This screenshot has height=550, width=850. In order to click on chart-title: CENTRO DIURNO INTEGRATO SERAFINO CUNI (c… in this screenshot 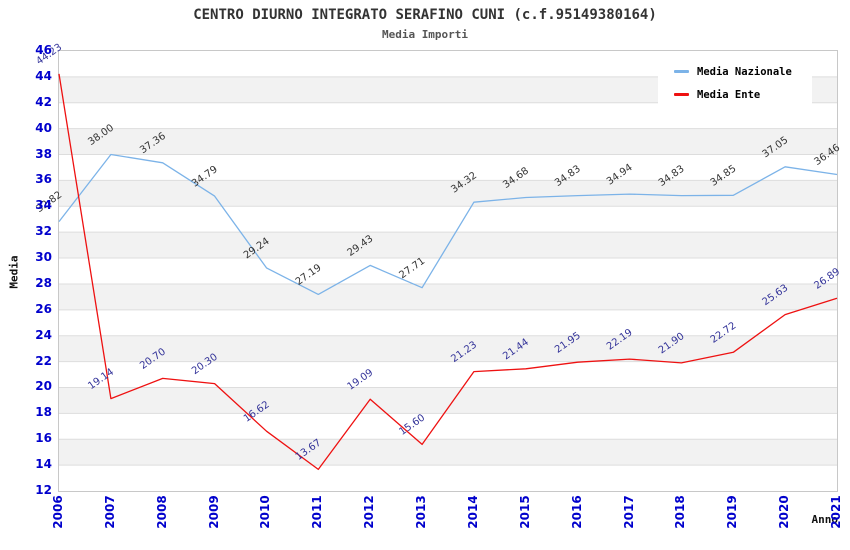, I will do `click(425, 15)`.